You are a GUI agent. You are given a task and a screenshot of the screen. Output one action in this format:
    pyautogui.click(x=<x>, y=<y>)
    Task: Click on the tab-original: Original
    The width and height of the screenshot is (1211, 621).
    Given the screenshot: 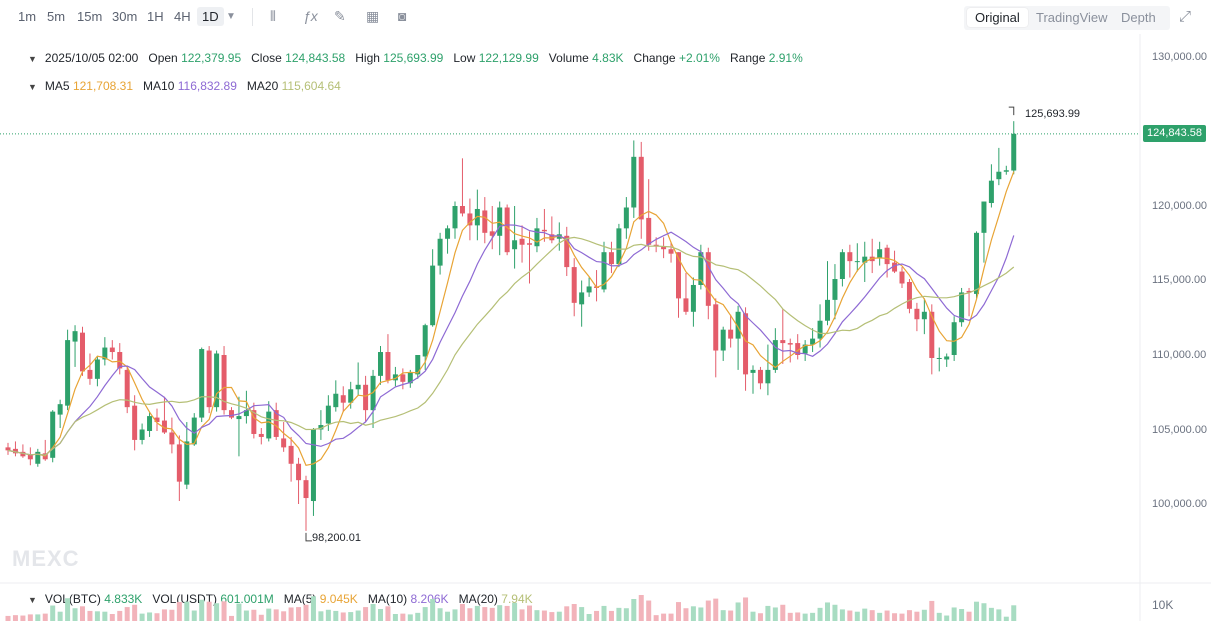 What is the action you would take?
    pyautogui.click(x=997, y=17)
    